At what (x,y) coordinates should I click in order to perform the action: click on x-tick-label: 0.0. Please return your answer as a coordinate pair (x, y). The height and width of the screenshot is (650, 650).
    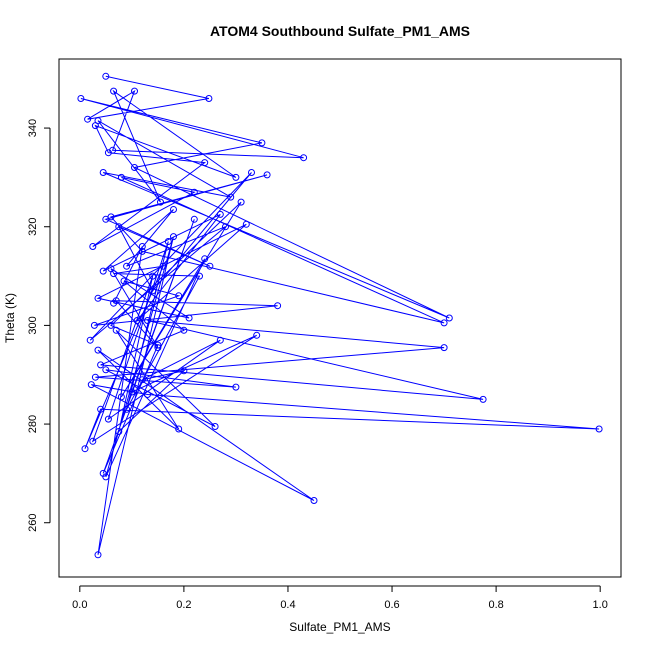
    Looking at the image, I should click on (79, 605).